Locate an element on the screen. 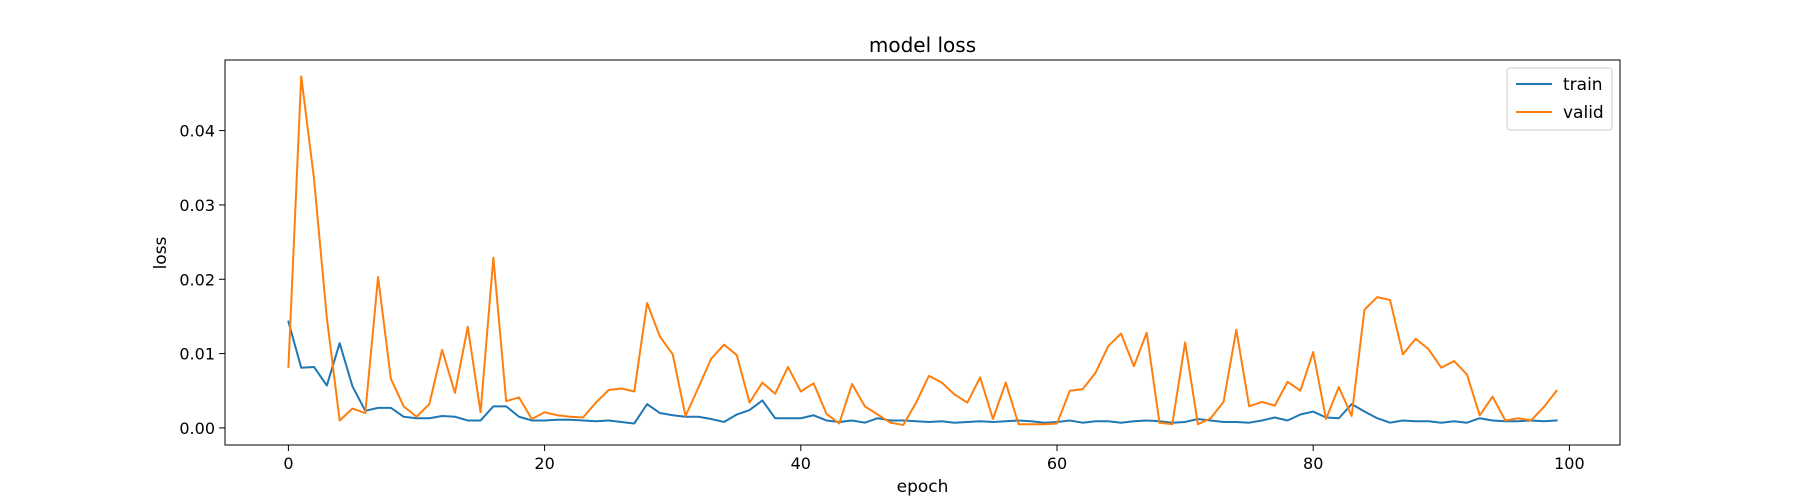 The width and height of the screenshot is (1800, 500). x-tick-label-20: 20 is located at coordinates (544, 463).